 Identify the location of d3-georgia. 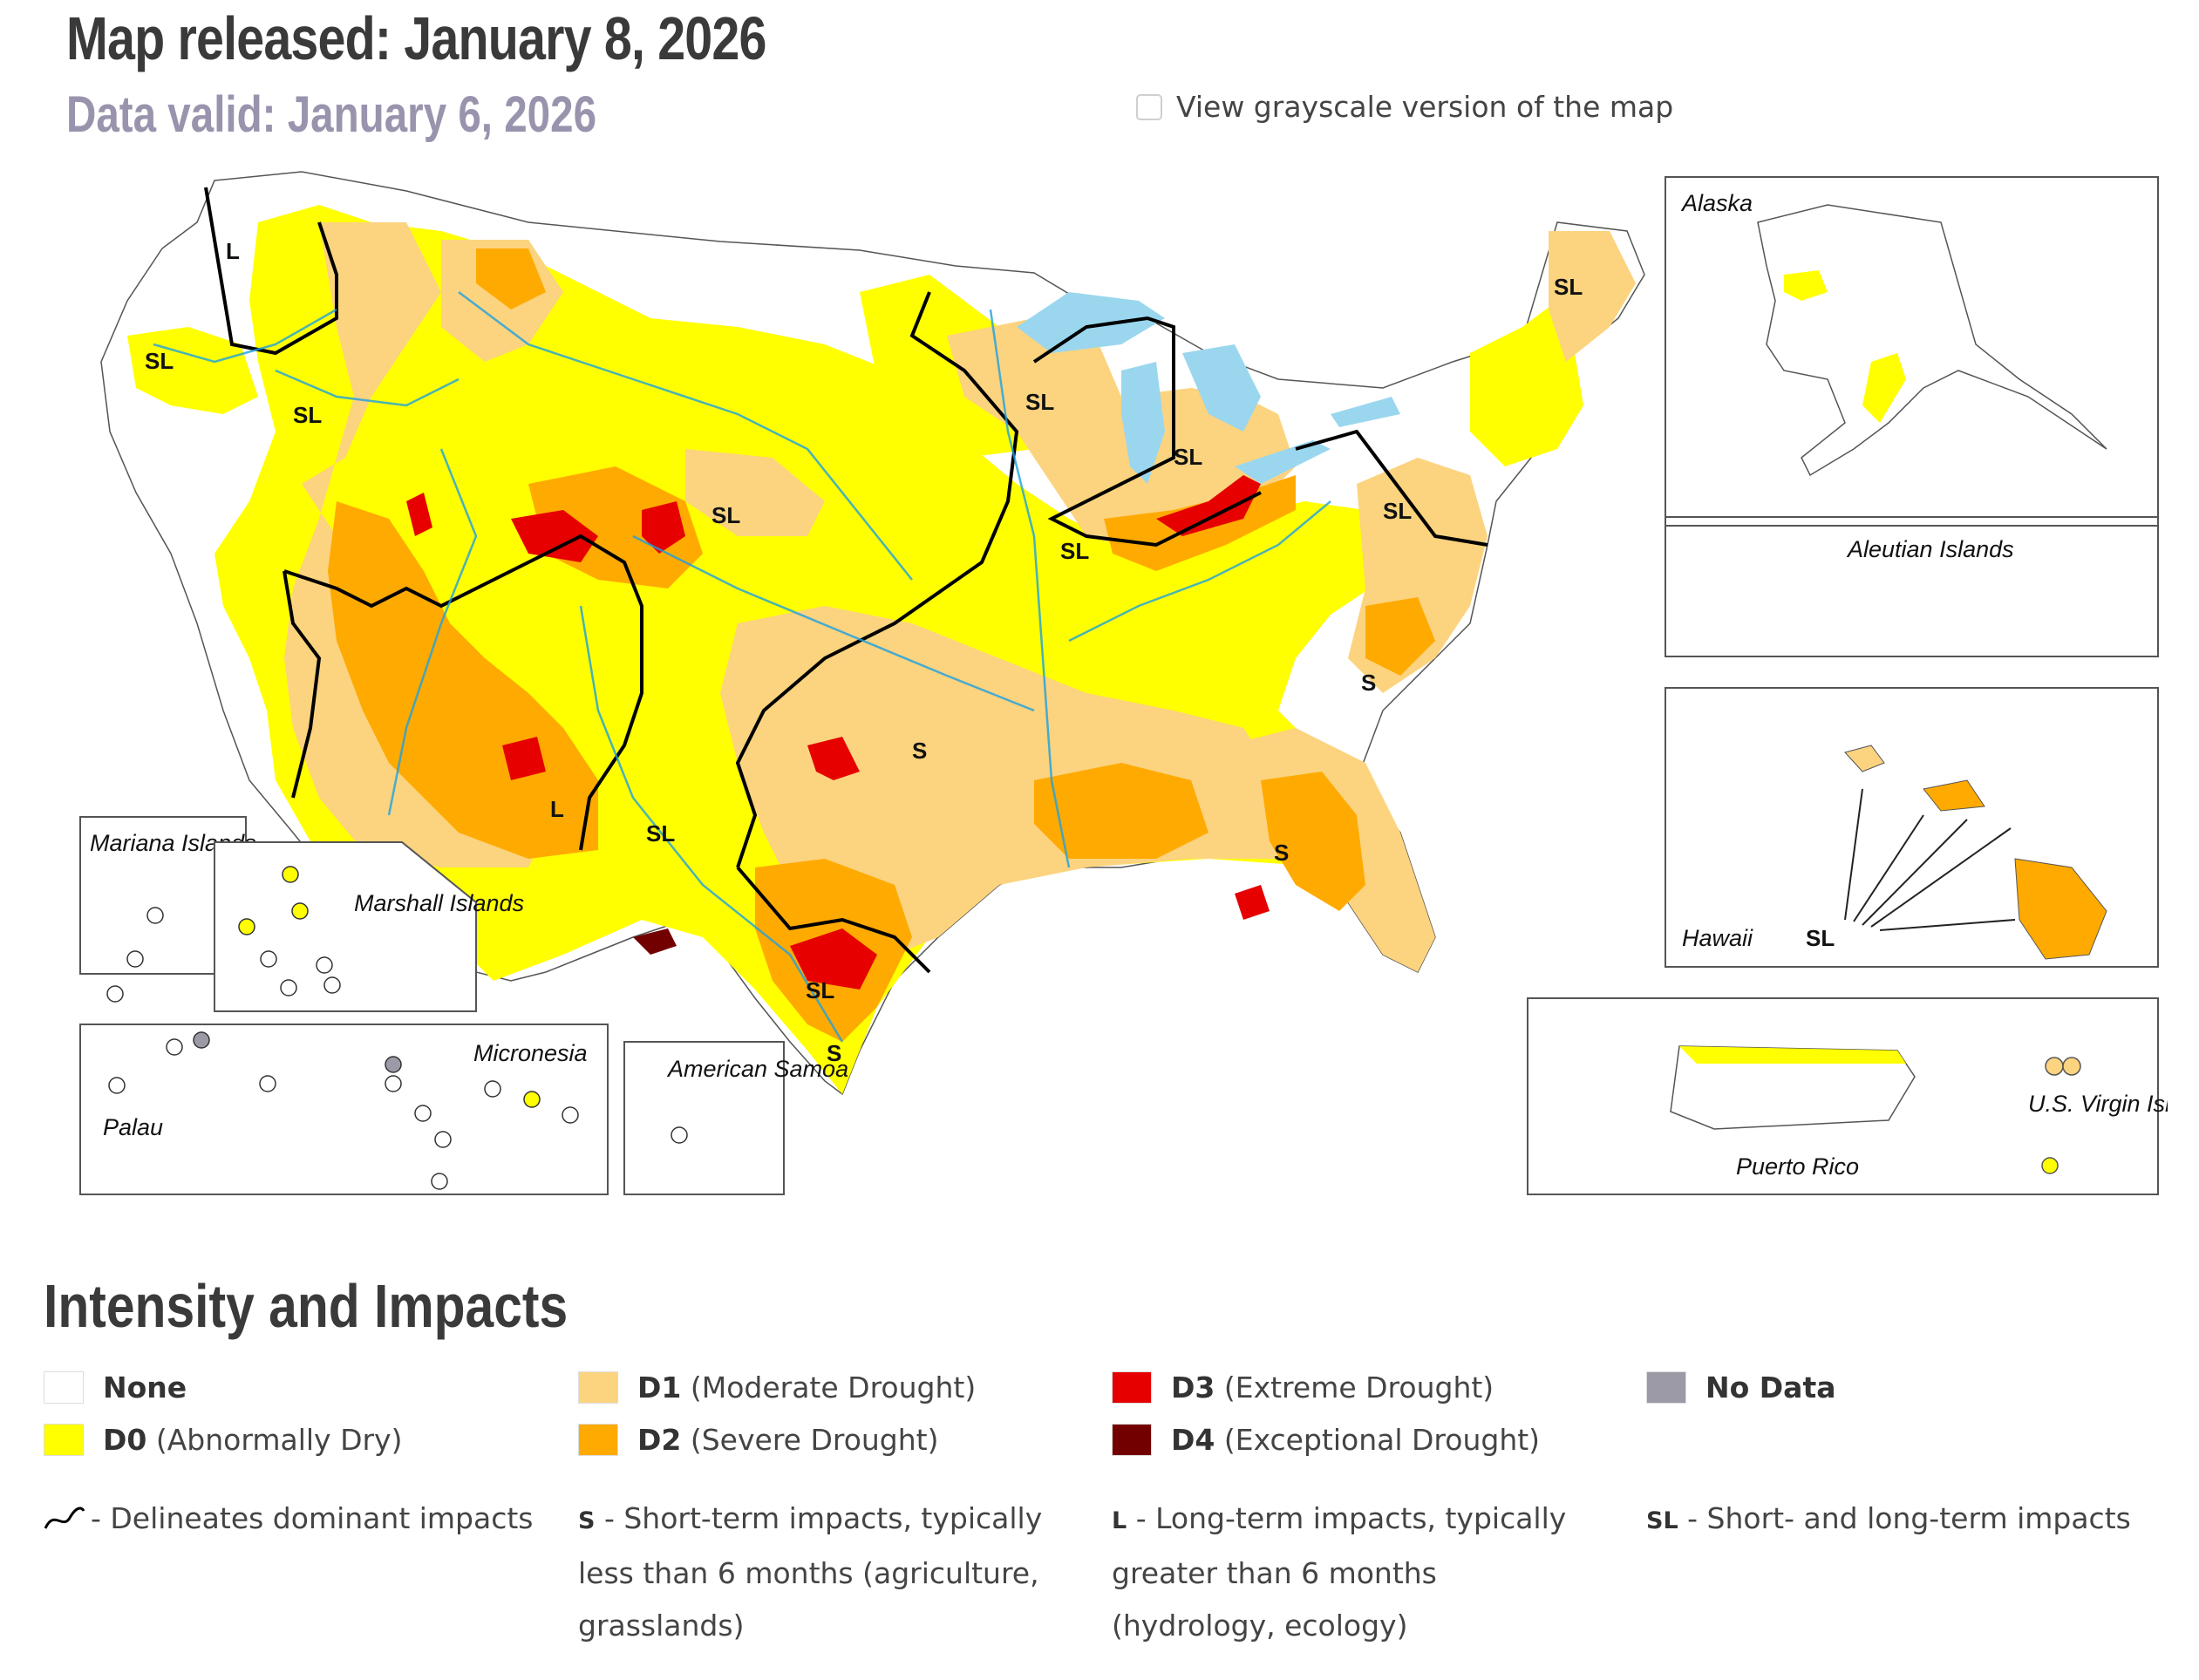
(1253, 902).